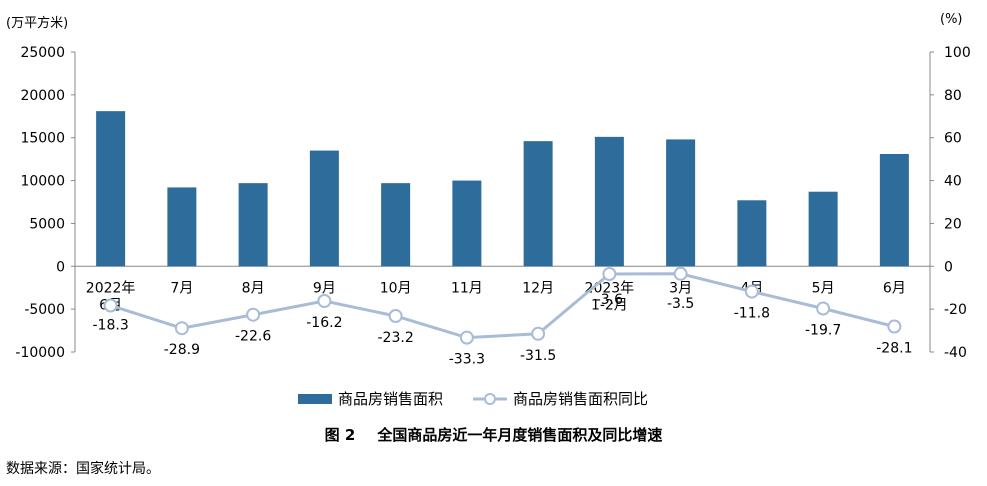  I want to click on left-tick-label: -10000, so click(40, 353).